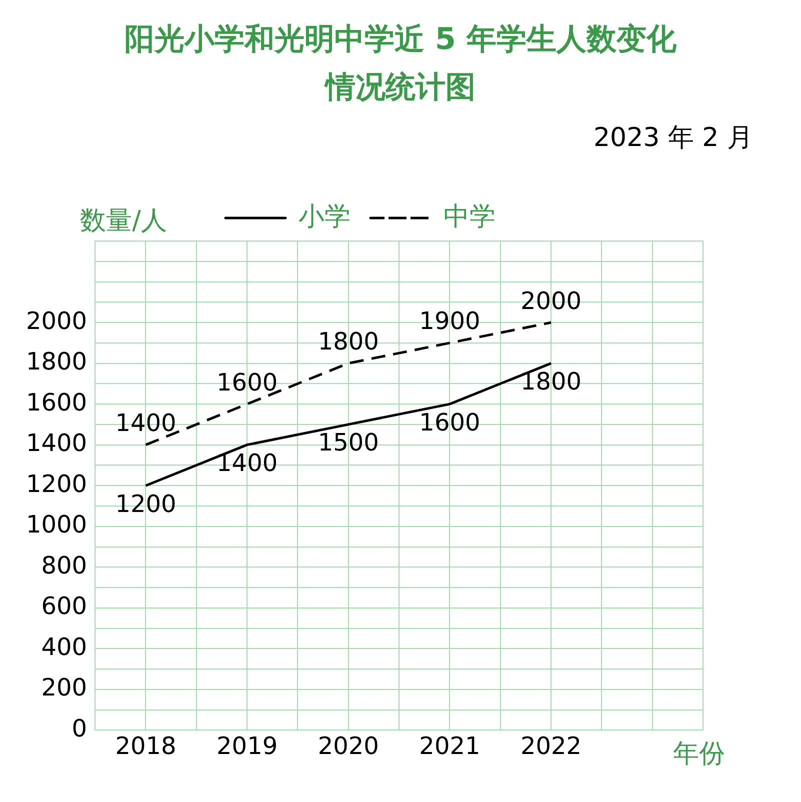 The height and width of the screenshot is (802, 801). Describe the element at coordinates (64, 606) in the screenshot. I see `y-tick-label: 600` at that location.